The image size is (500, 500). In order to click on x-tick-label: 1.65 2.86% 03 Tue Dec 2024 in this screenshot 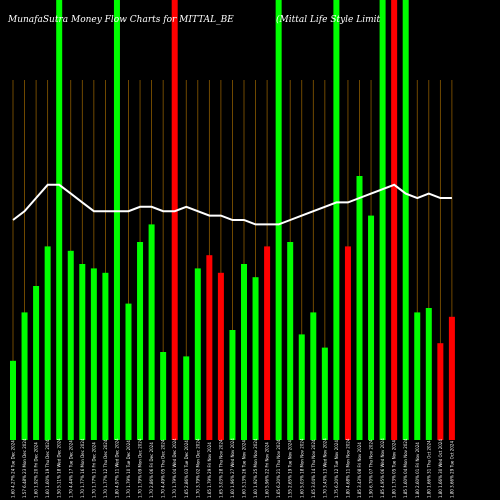, I will do `click(186, 469)`.